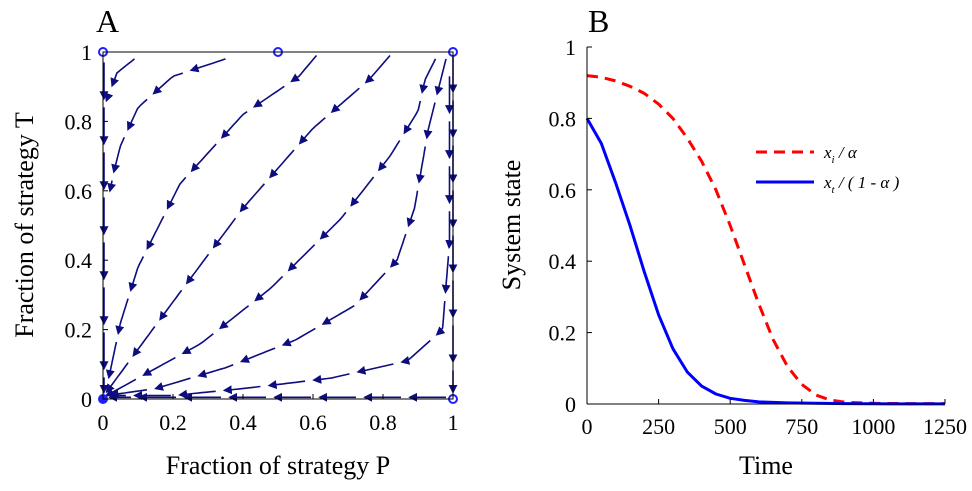  What do you see at coordinates (107, 21) in the screenshot?
I see `panel-letter-a: A` at bounding box center [107, 21].